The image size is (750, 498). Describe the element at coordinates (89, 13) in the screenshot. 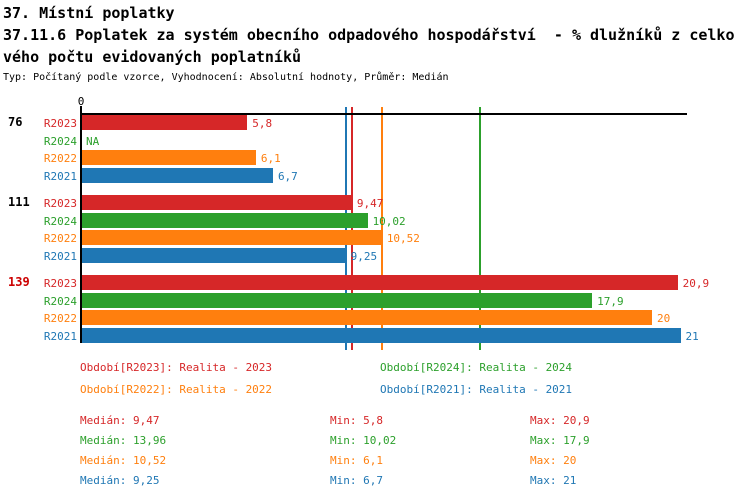

I see `report-title: 37. Místní poplatky` at that location.